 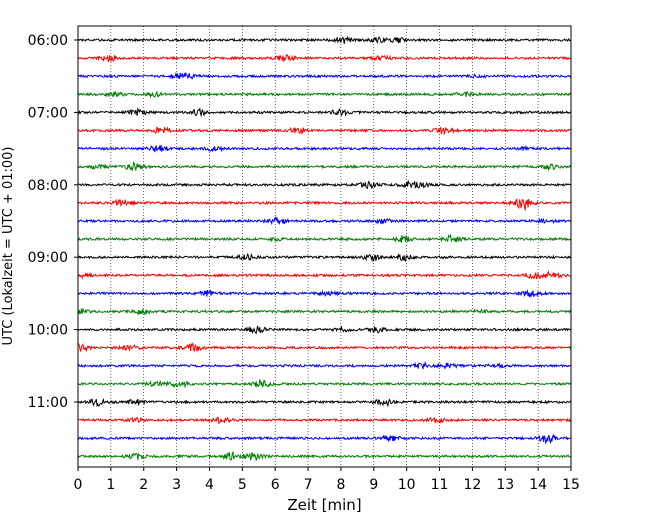 What do you see at coordinates (143, 485) in the screenshot?
I see `x-tick-label: 2` at bounding box center [143, 485].